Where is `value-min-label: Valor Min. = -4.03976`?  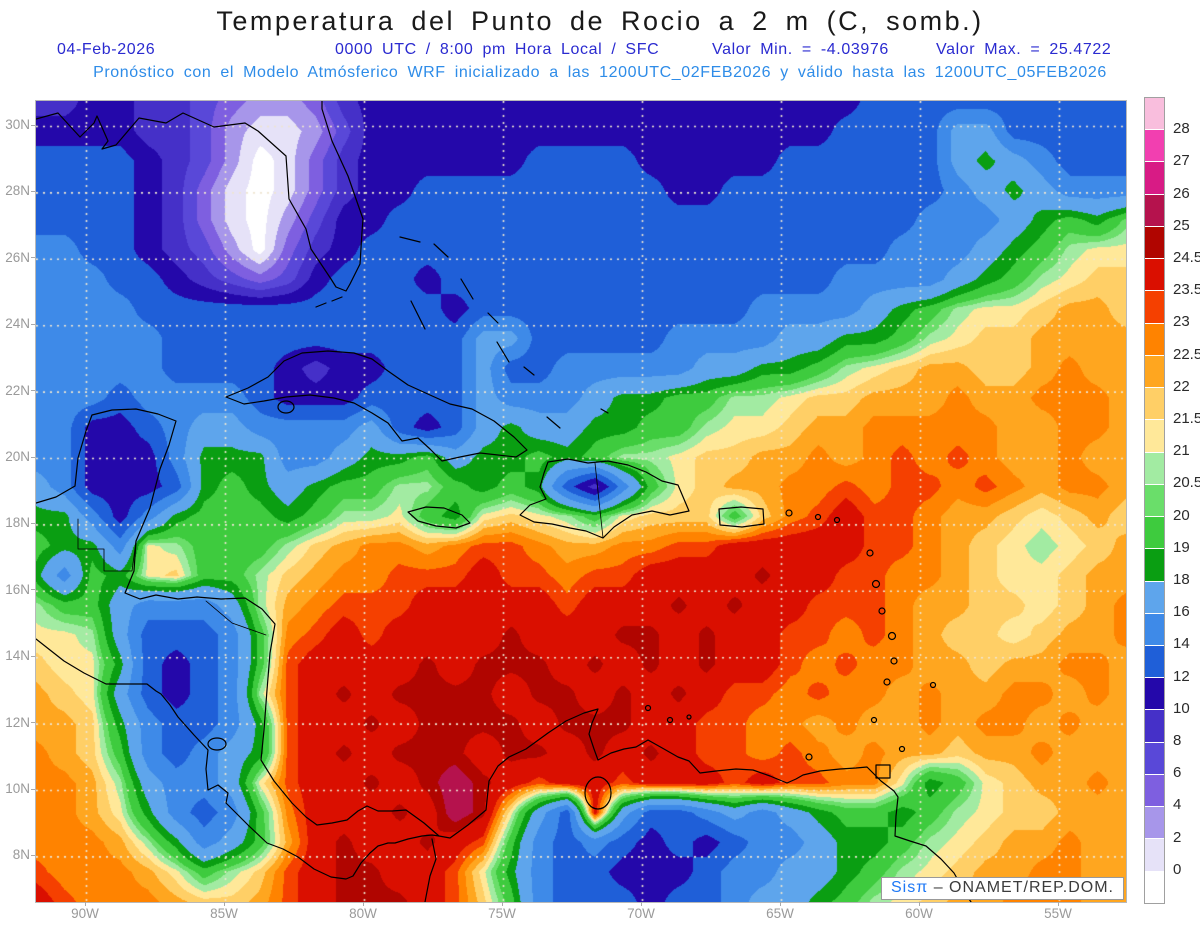
value-min-label: Valor Min. = -4.03976 is located at coordinates (800, 49).